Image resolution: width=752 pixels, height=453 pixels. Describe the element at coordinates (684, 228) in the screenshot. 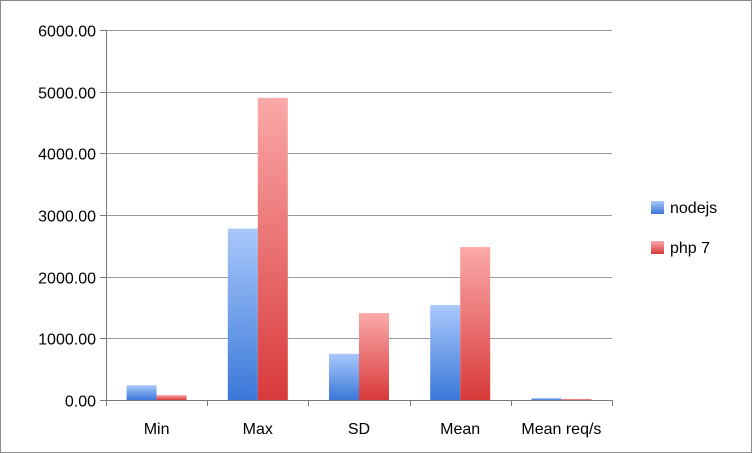

I see `legend: nodejs php 7` at that location.